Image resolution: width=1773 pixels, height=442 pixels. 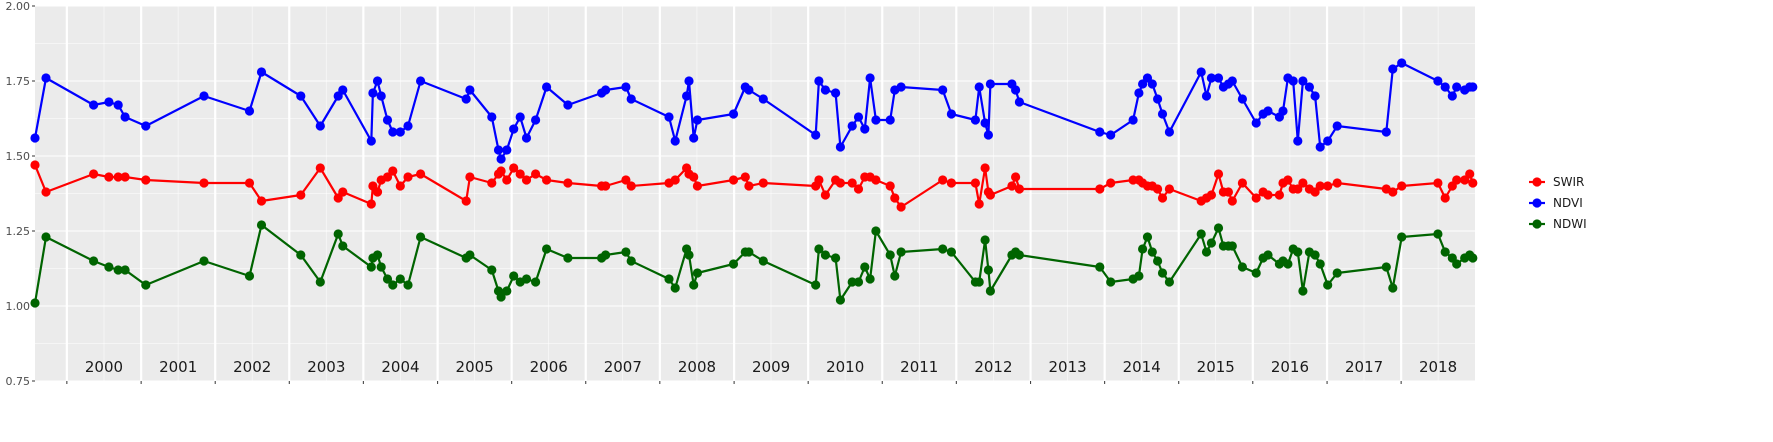 I want to click on y-axis: 0.75 1.00 1.25 1.50 1.75 2.00, so click(x=20, y=194).